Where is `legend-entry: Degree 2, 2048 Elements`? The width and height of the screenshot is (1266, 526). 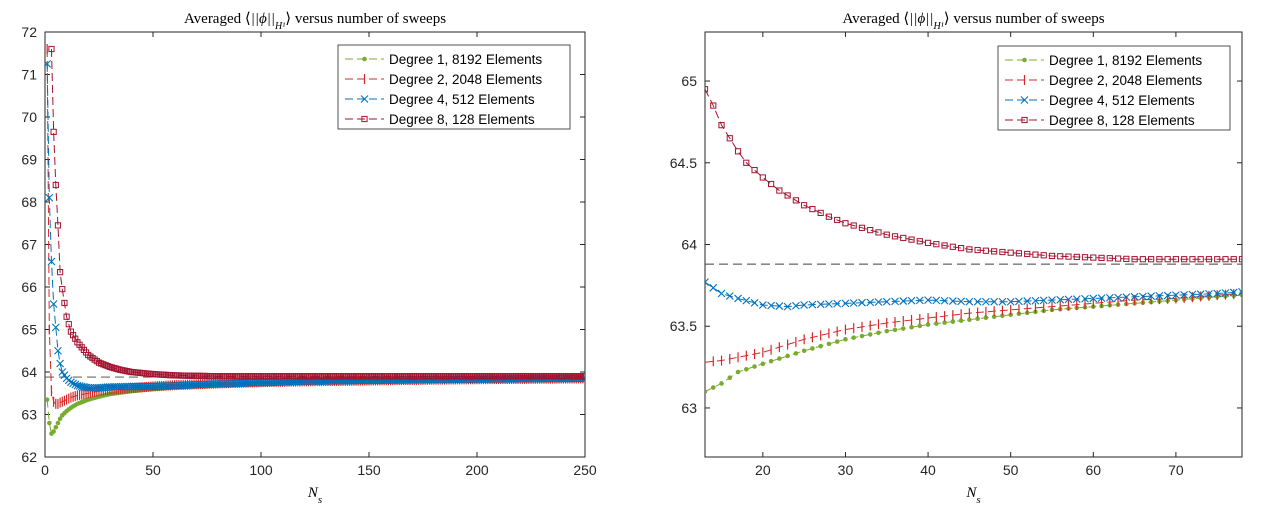
legend-entry: Degree 2, 2048 Elements is located at coordinates (465, 79).